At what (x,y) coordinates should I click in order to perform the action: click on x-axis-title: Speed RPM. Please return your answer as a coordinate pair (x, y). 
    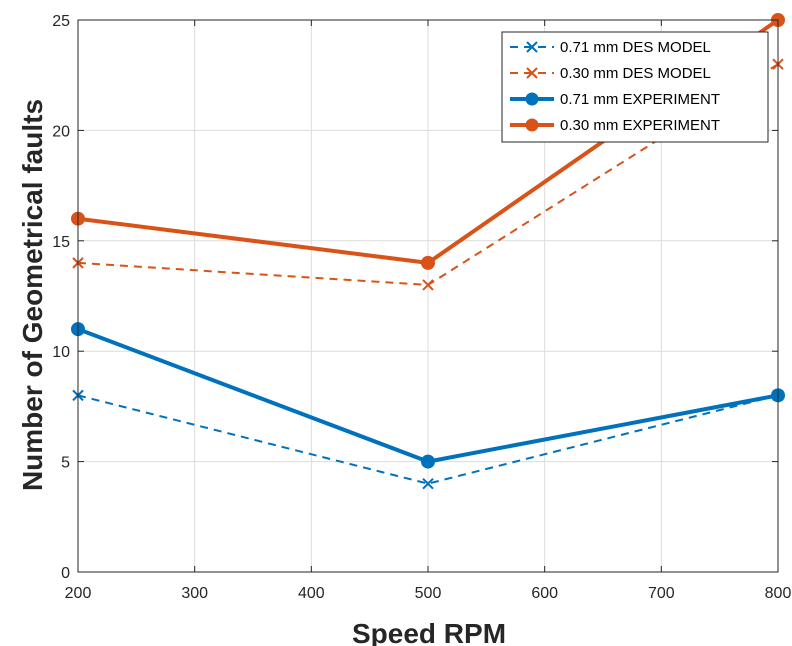
    Looking at the image, I should click on (429, 632).